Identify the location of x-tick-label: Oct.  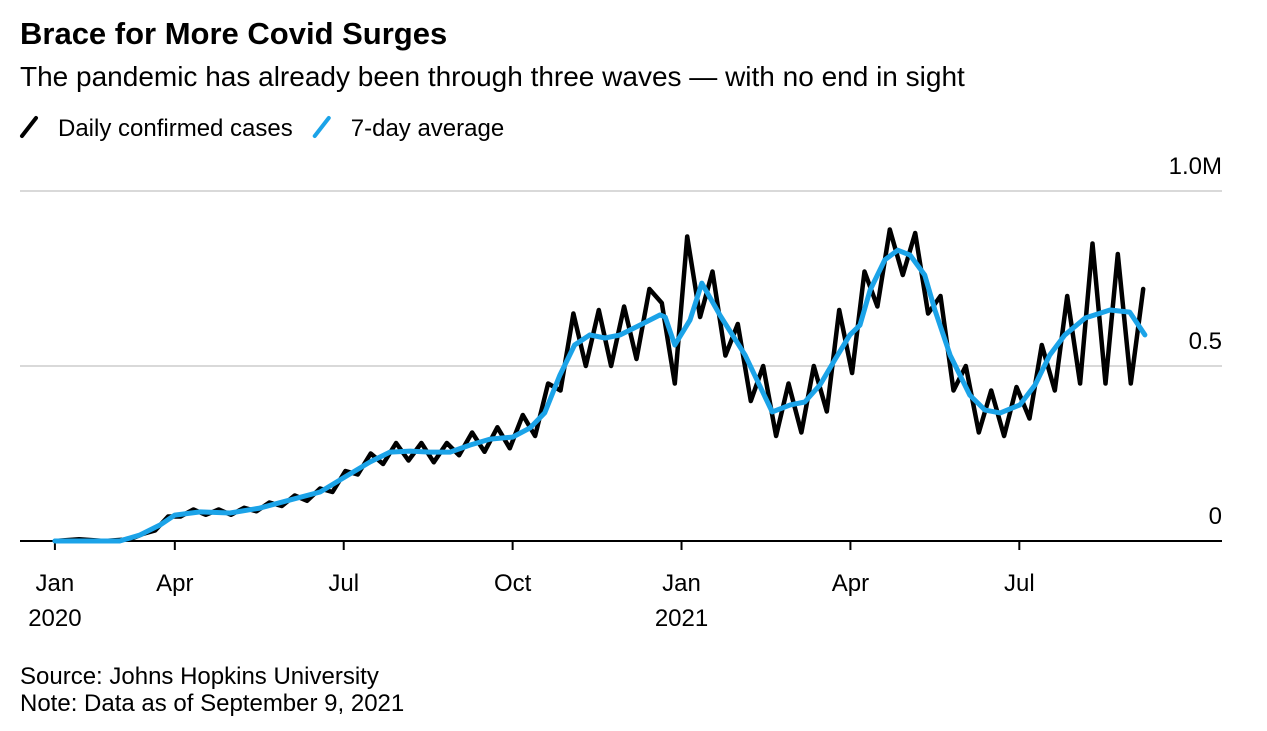
(513, 583).